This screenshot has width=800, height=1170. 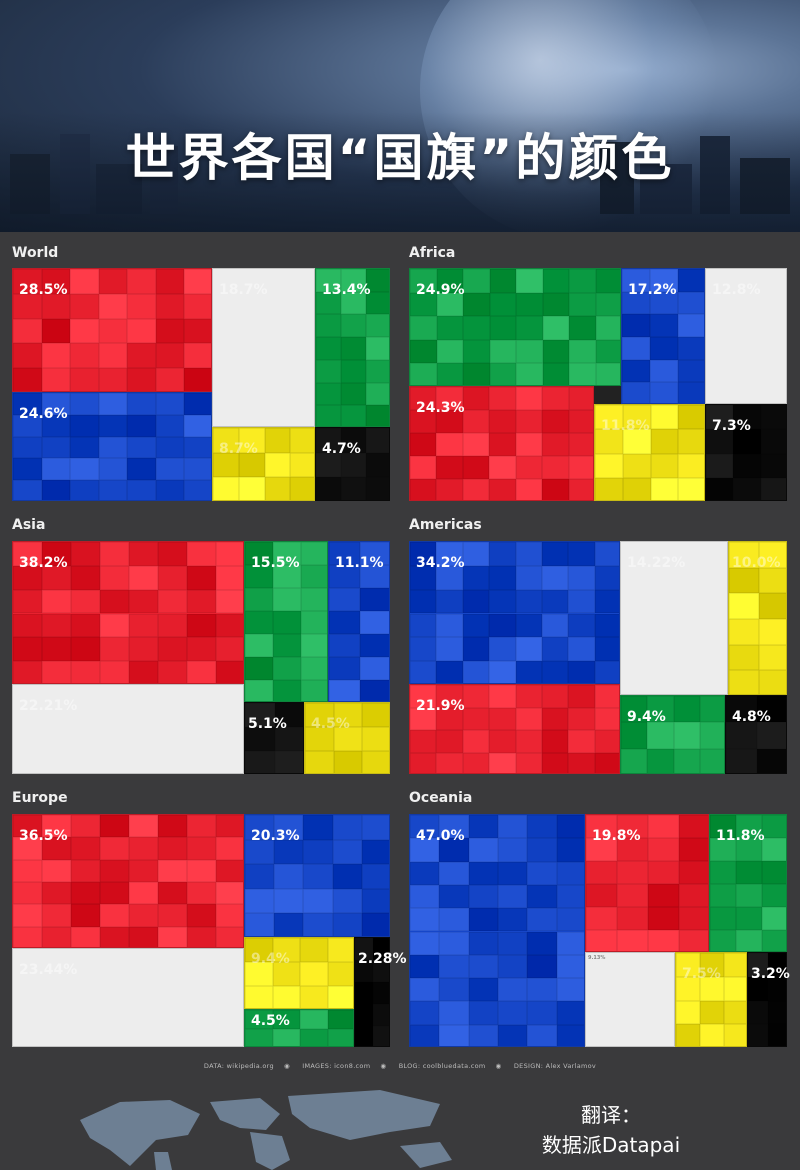 I want to click on segment-percent-label: 38.2%, so click(x=43, y=563).